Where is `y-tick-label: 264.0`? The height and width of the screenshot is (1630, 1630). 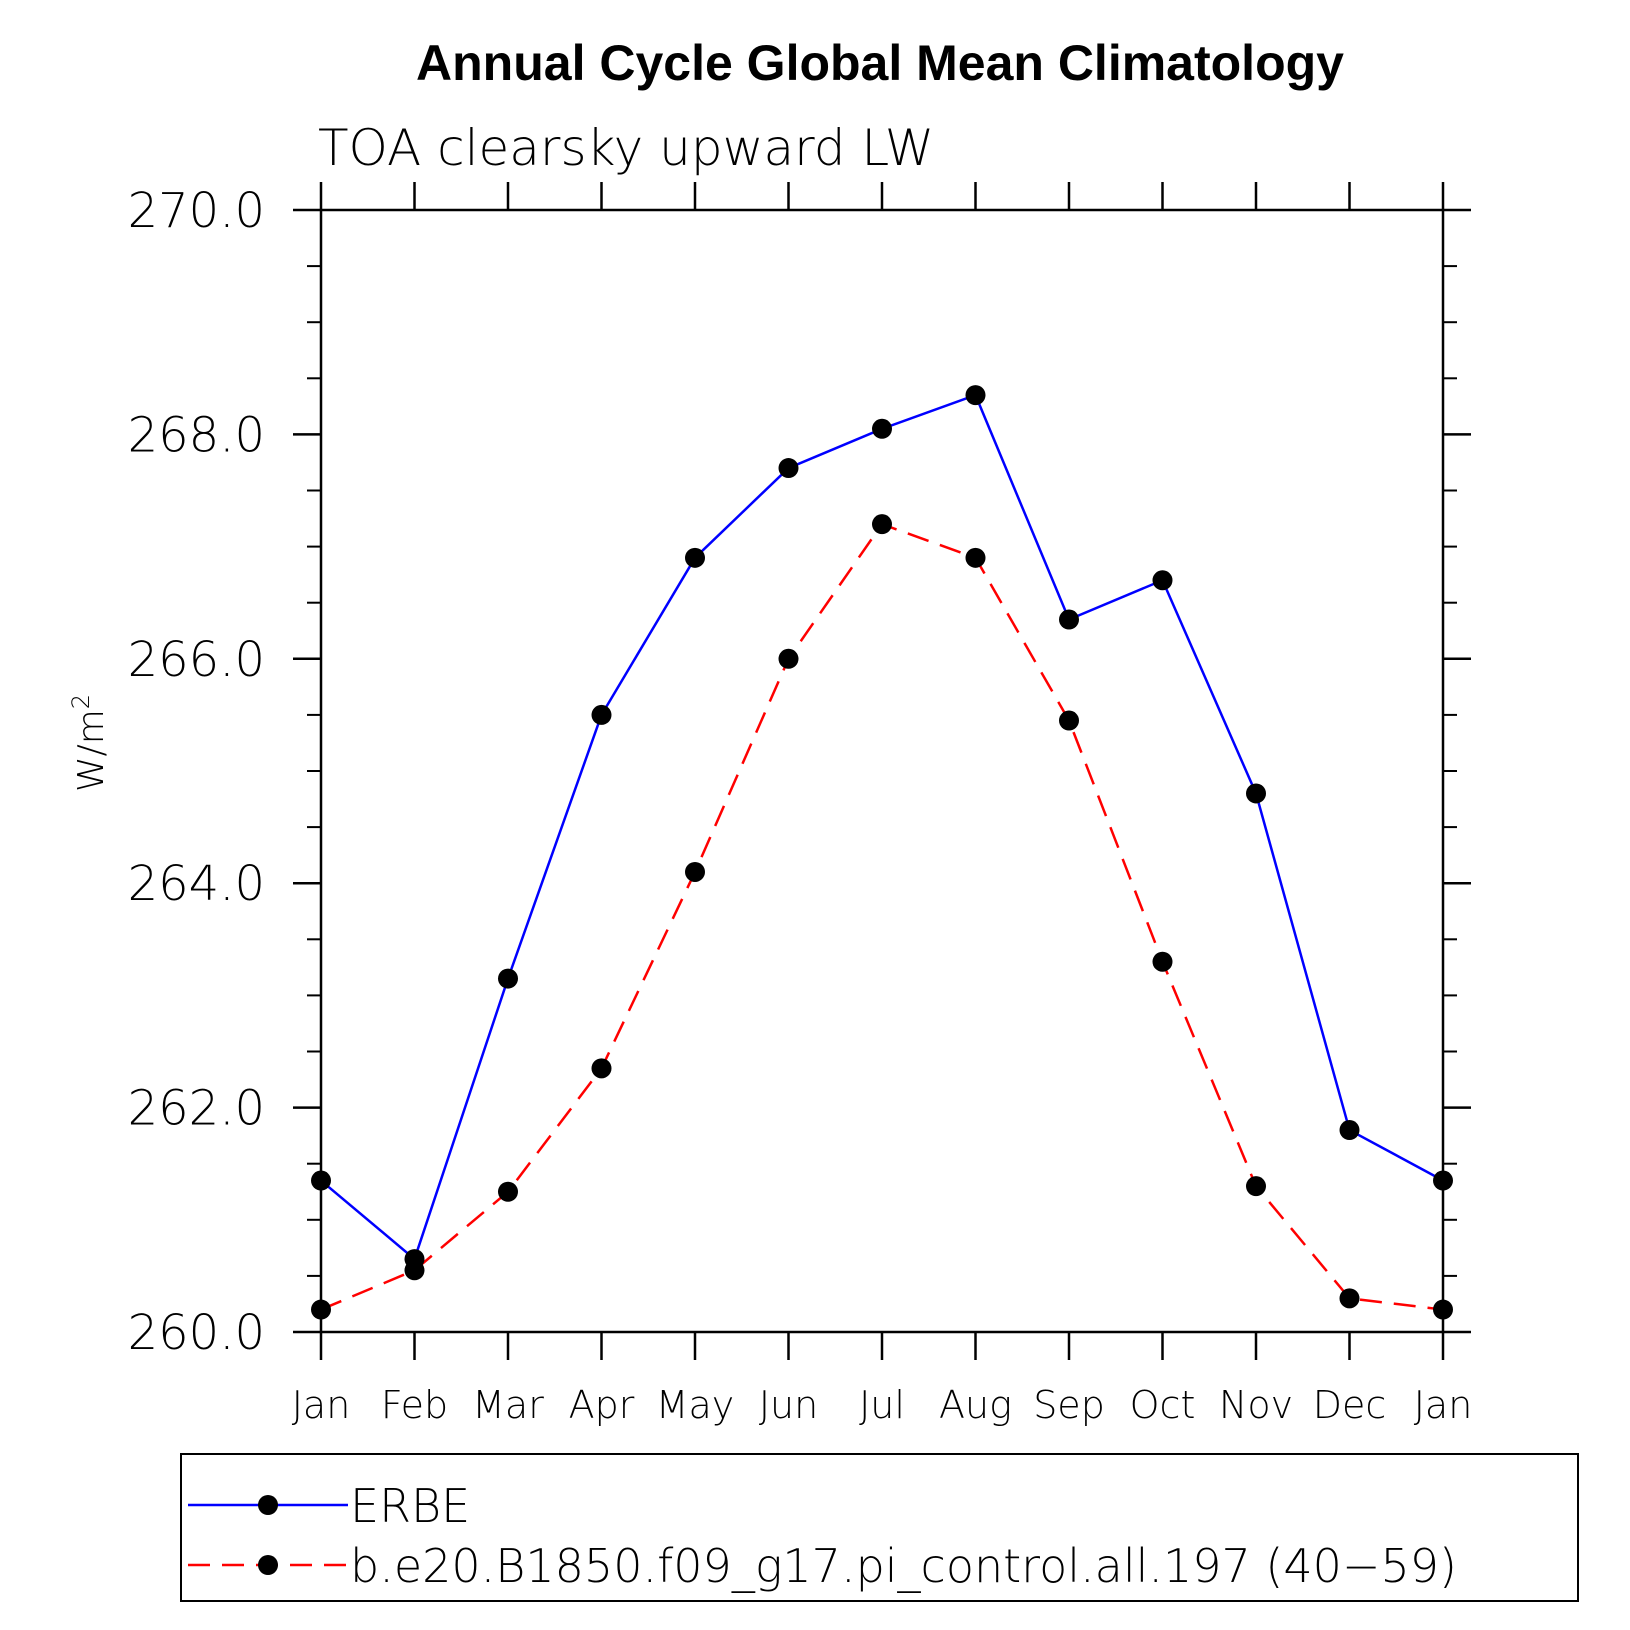 y-tick-label: 264.0 is located at coordinates (196, 884).